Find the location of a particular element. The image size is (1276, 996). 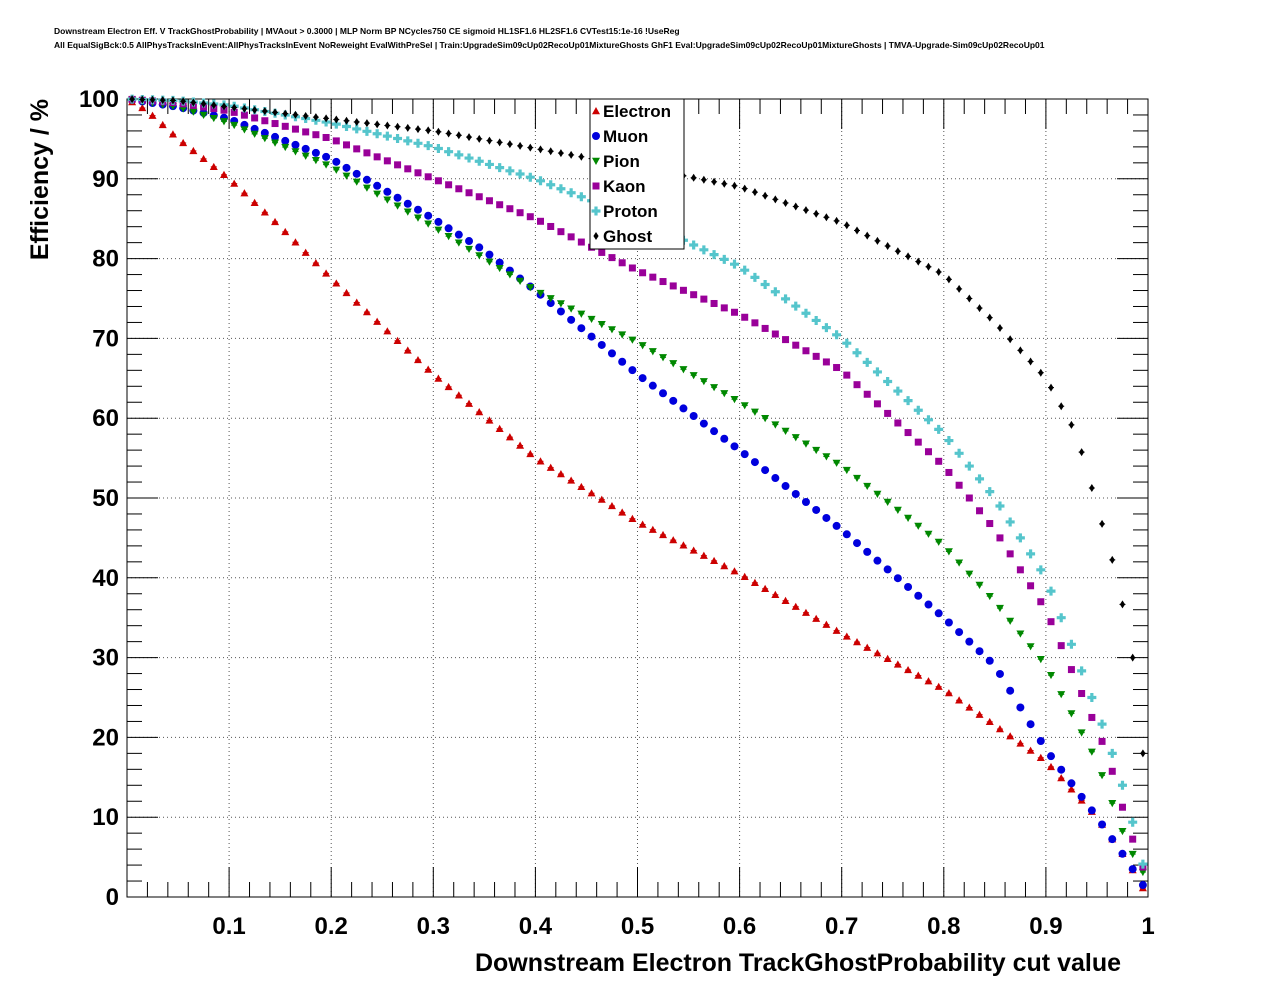

legend-entry-ghost: Ghost is located at coordinates (622, 236).